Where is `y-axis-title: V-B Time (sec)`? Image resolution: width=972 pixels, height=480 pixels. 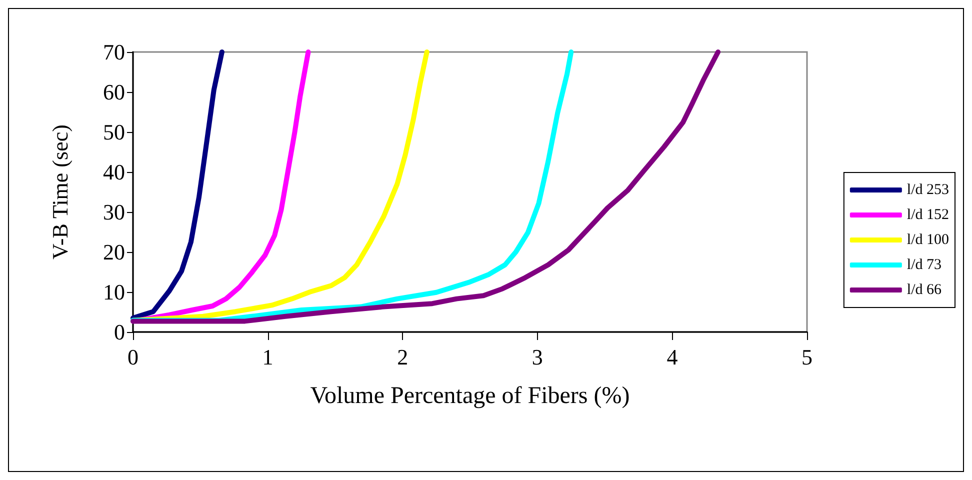 y-axis-title: V-B Time (sec) is located at coordinates (60, 192).